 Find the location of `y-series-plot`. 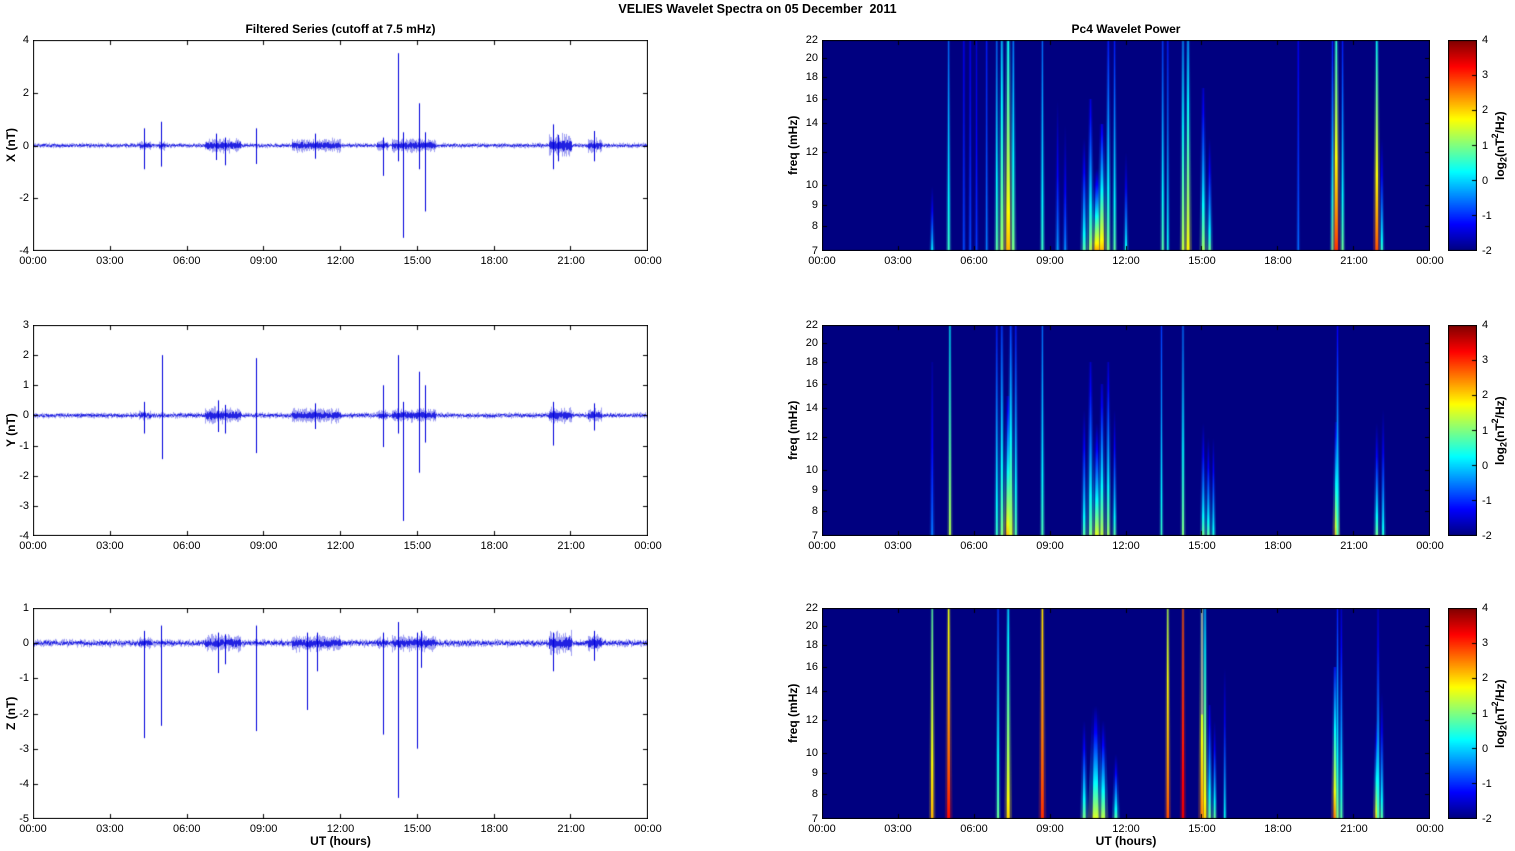

y-series-plot is located at coordinates (340, 430).